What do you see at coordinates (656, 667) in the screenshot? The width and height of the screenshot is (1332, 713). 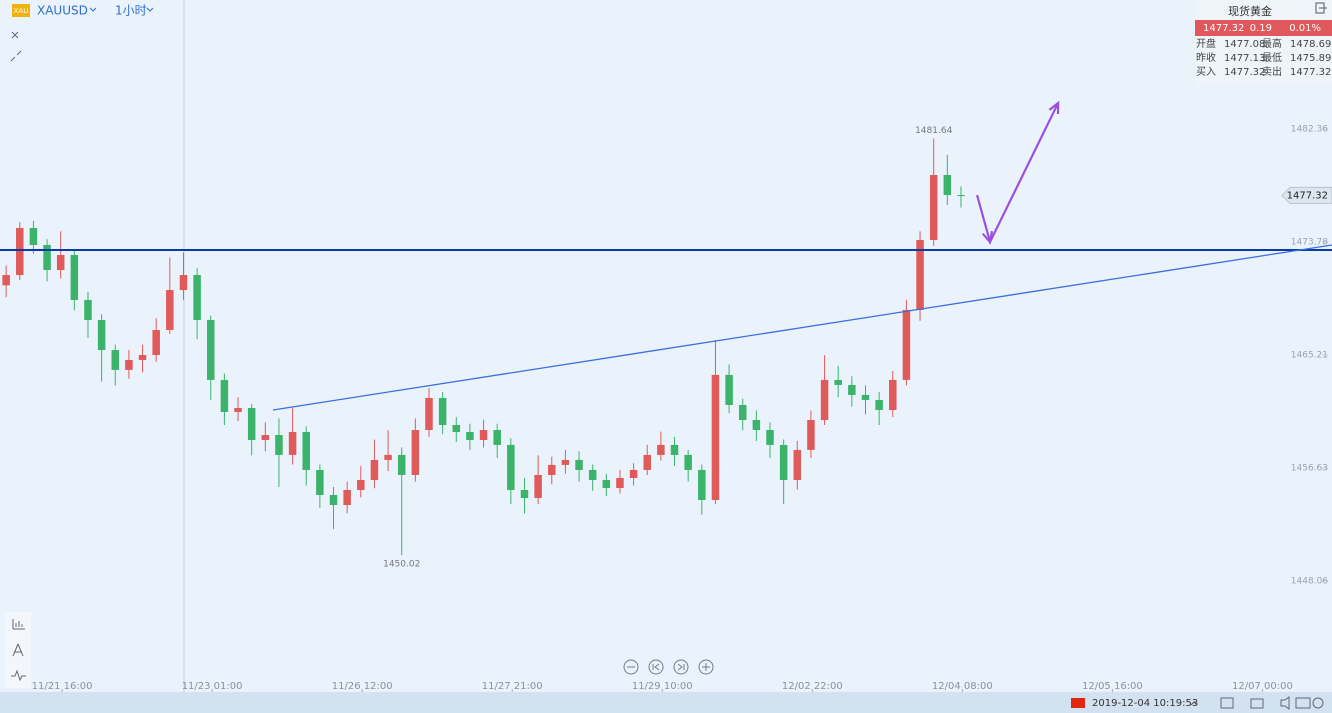 I see `scroll-start` at bounding box center [656, 667].